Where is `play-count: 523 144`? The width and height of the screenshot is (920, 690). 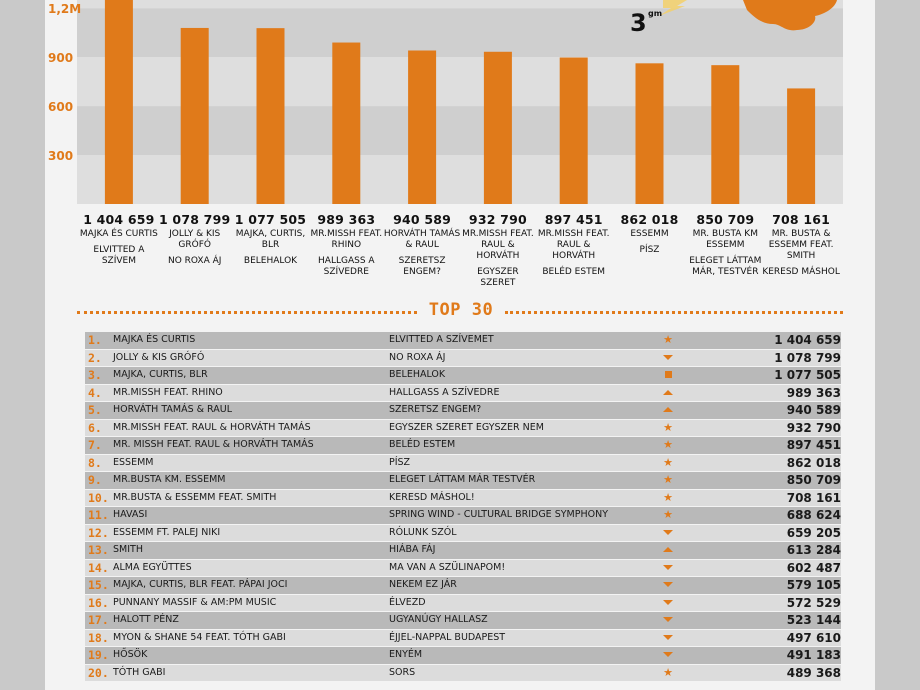 play-count: 523 144 is located at coordinates (813, 620).